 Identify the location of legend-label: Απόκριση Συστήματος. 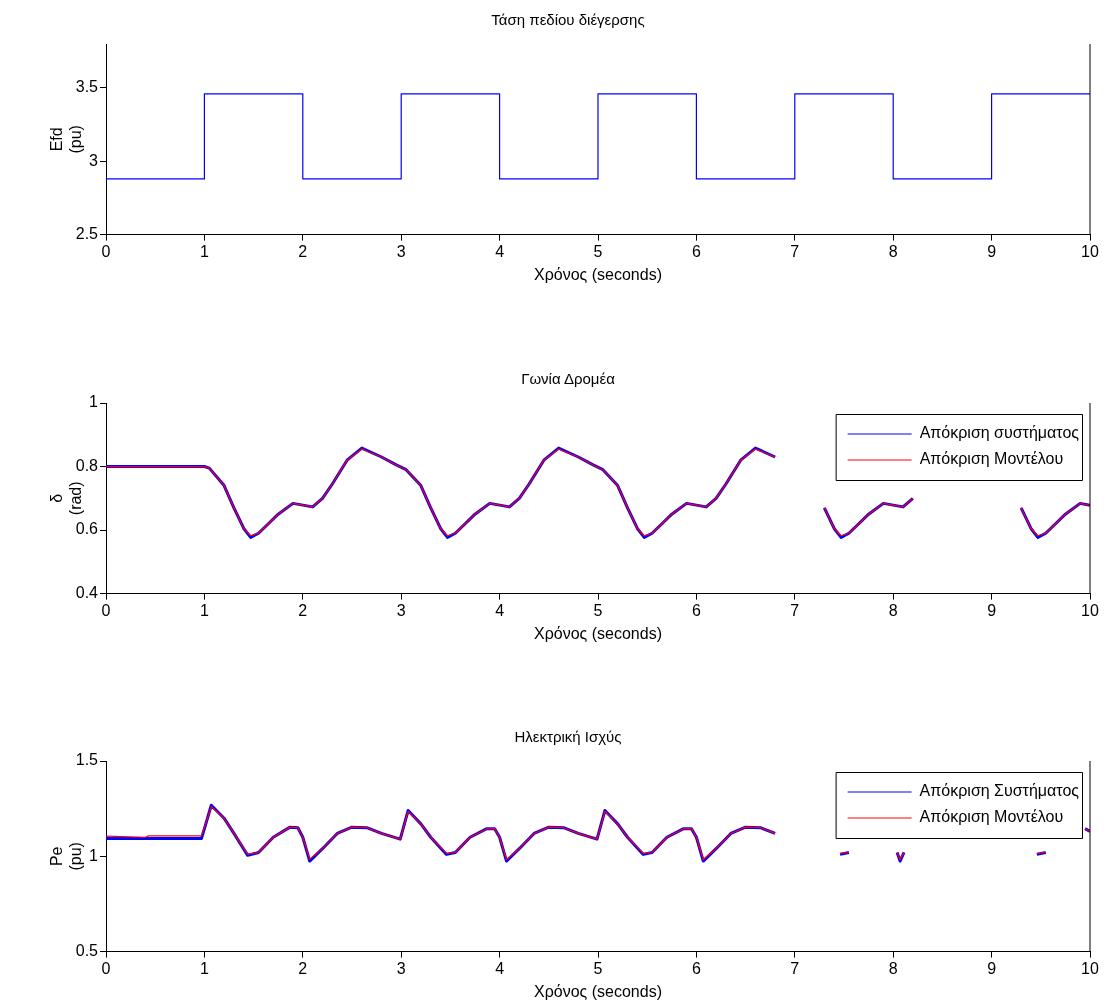
(999, 791).